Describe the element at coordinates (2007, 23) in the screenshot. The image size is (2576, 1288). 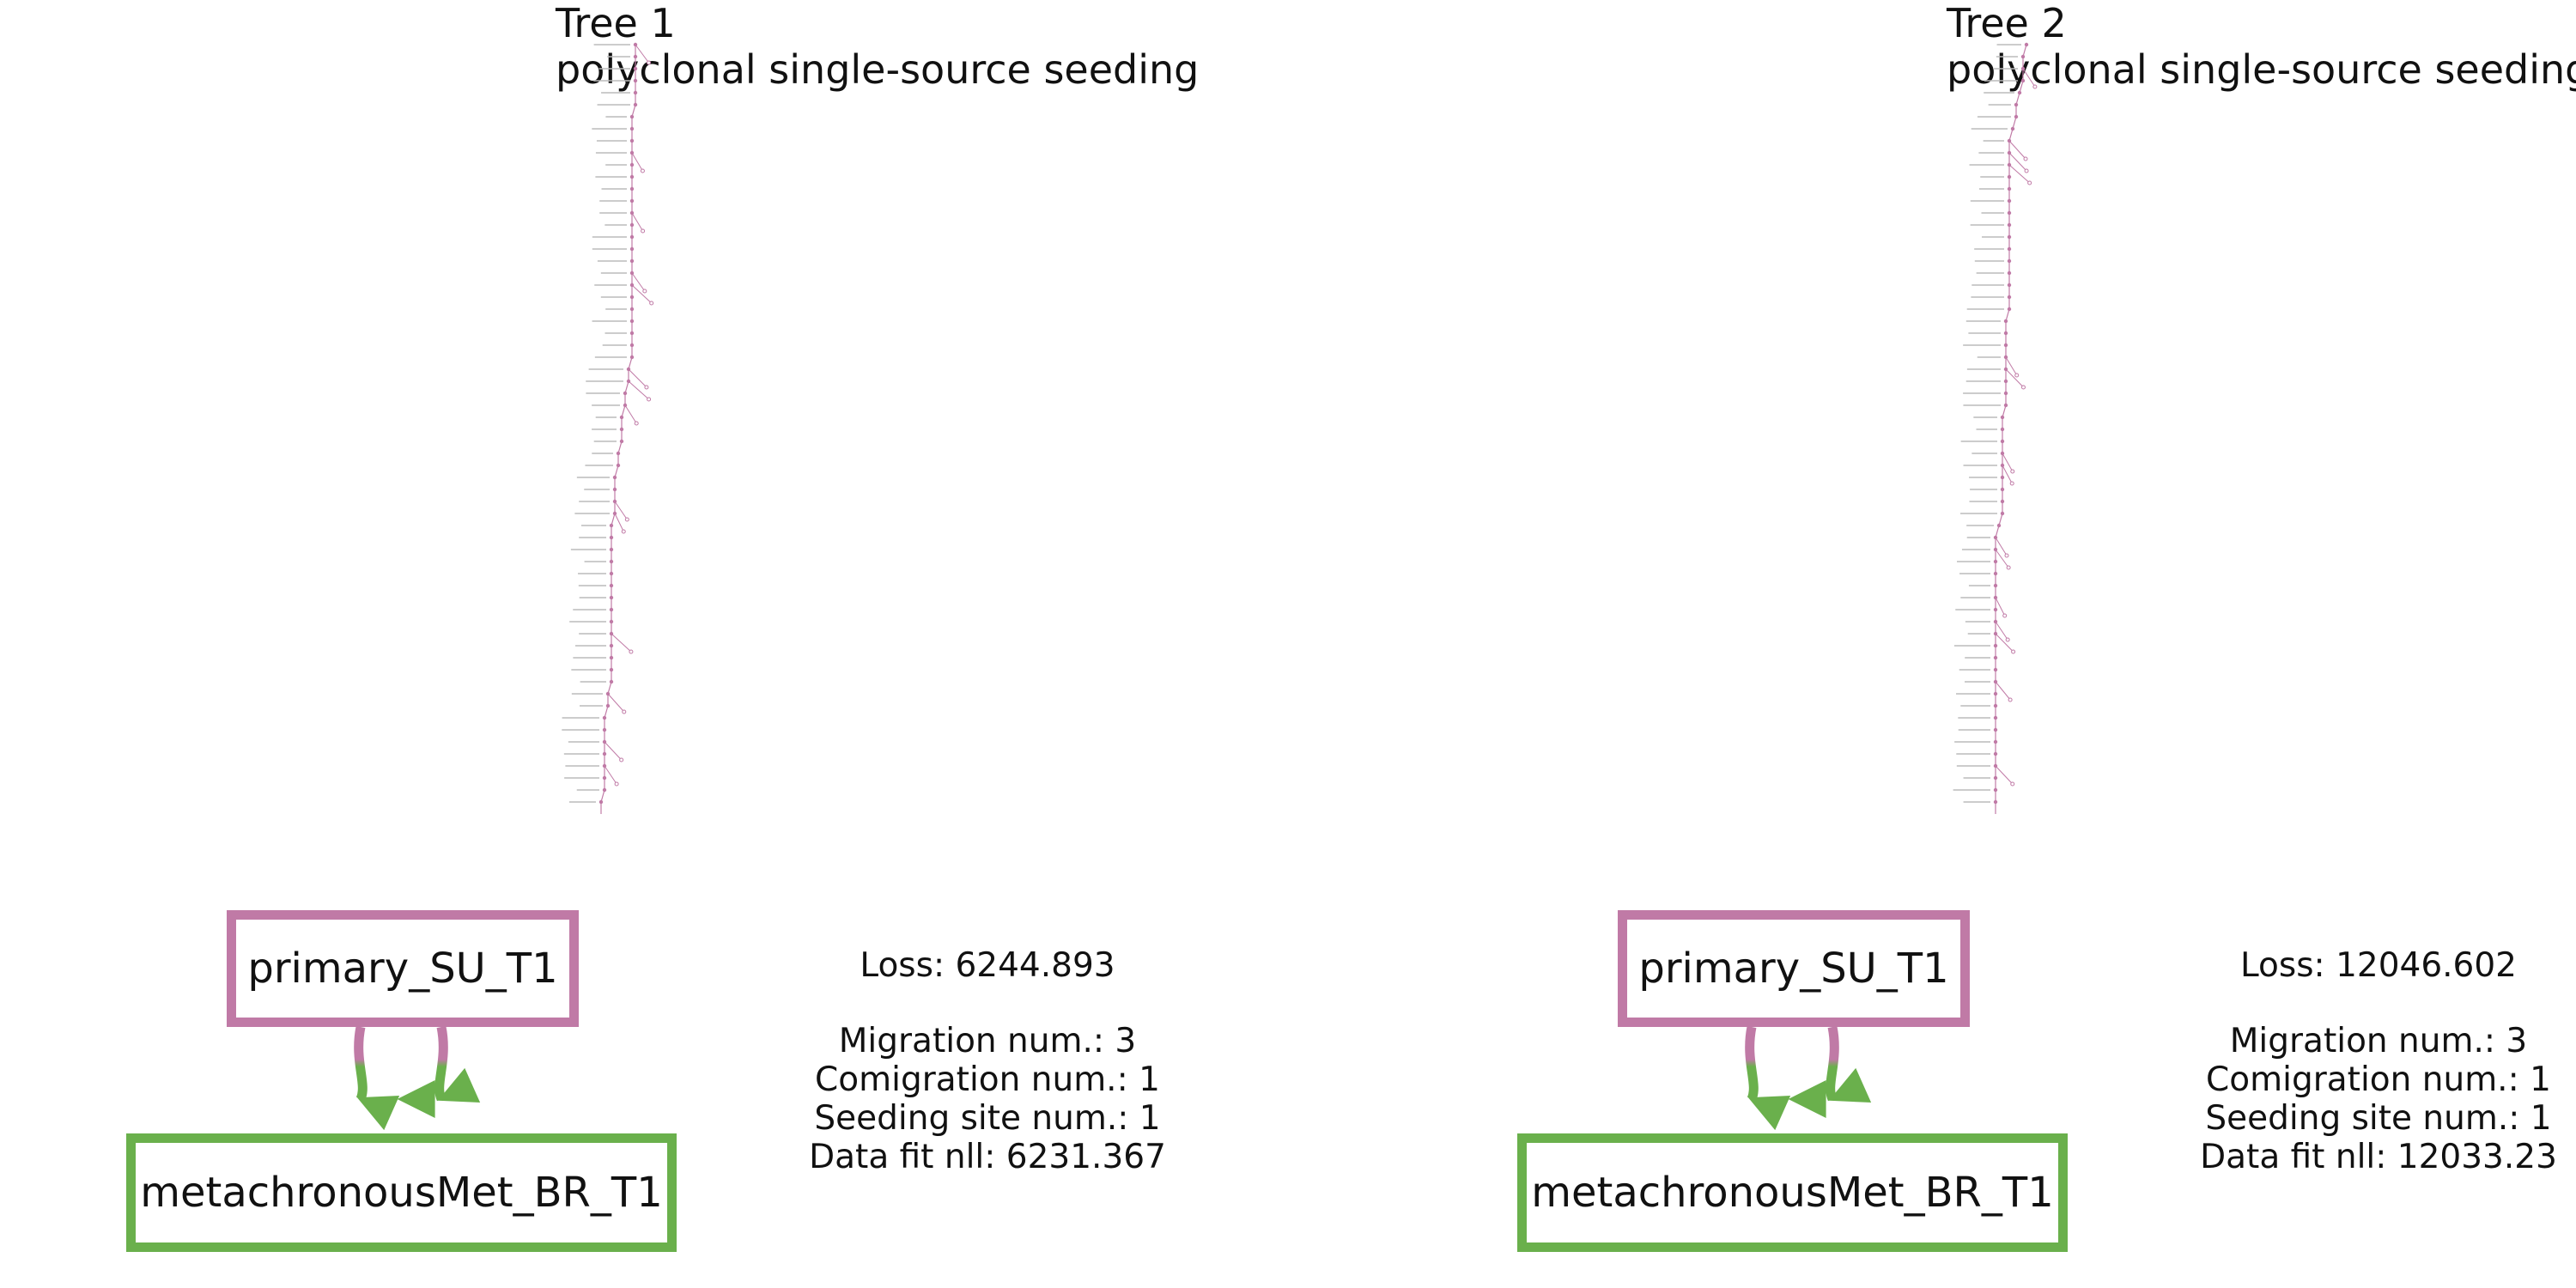
I see `tree-name: Tree 2` at that location.